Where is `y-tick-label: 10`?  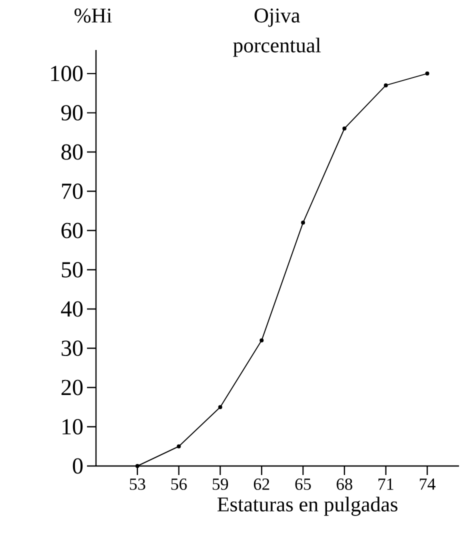 y-tick-label: 10 is located at coordinates (72, 426).